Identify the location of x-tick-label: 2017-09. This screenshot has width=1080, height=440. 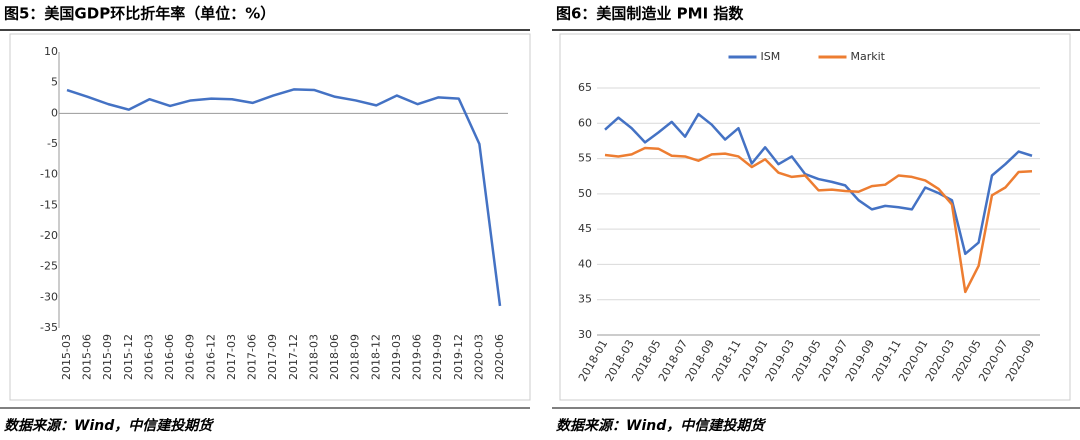
(272, 357).